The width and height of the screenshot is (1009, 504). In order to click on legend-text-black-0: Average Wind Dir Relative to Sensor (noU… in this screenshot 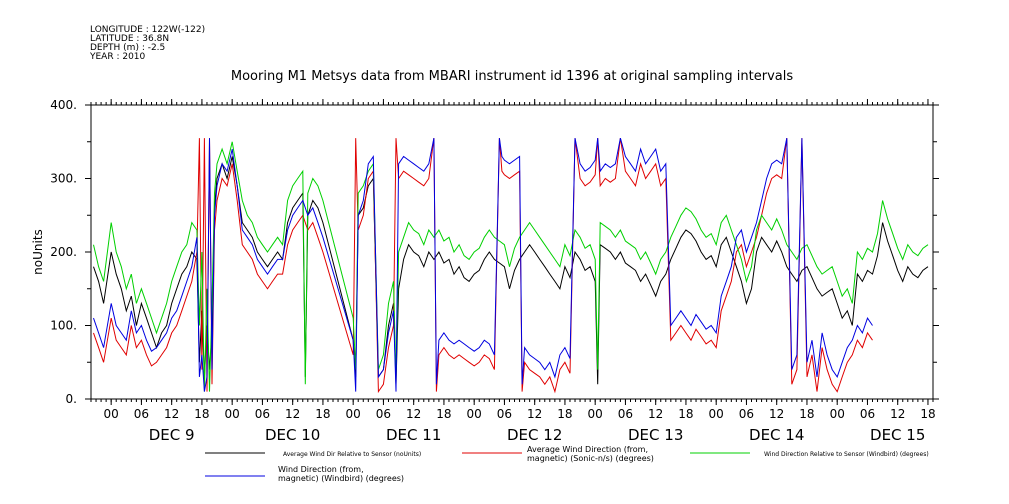, I will do `click(352, 454)`.